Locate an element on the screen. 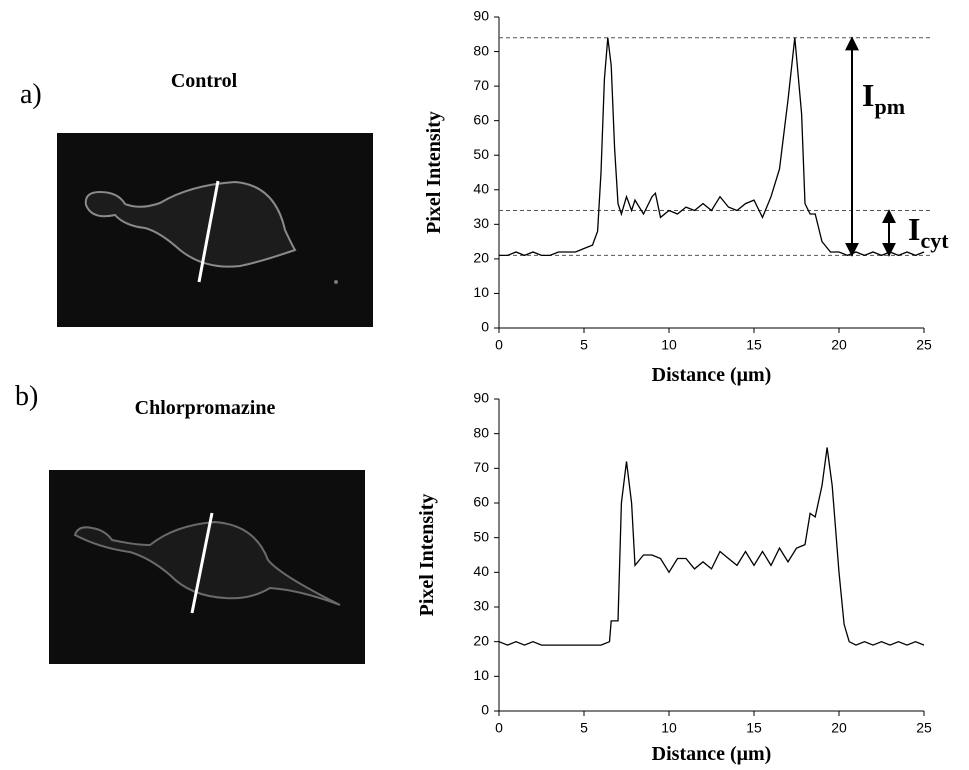 The height and width of the screenshot is (770, 969). annotation: Ipm is located at coordinates (883, 98).